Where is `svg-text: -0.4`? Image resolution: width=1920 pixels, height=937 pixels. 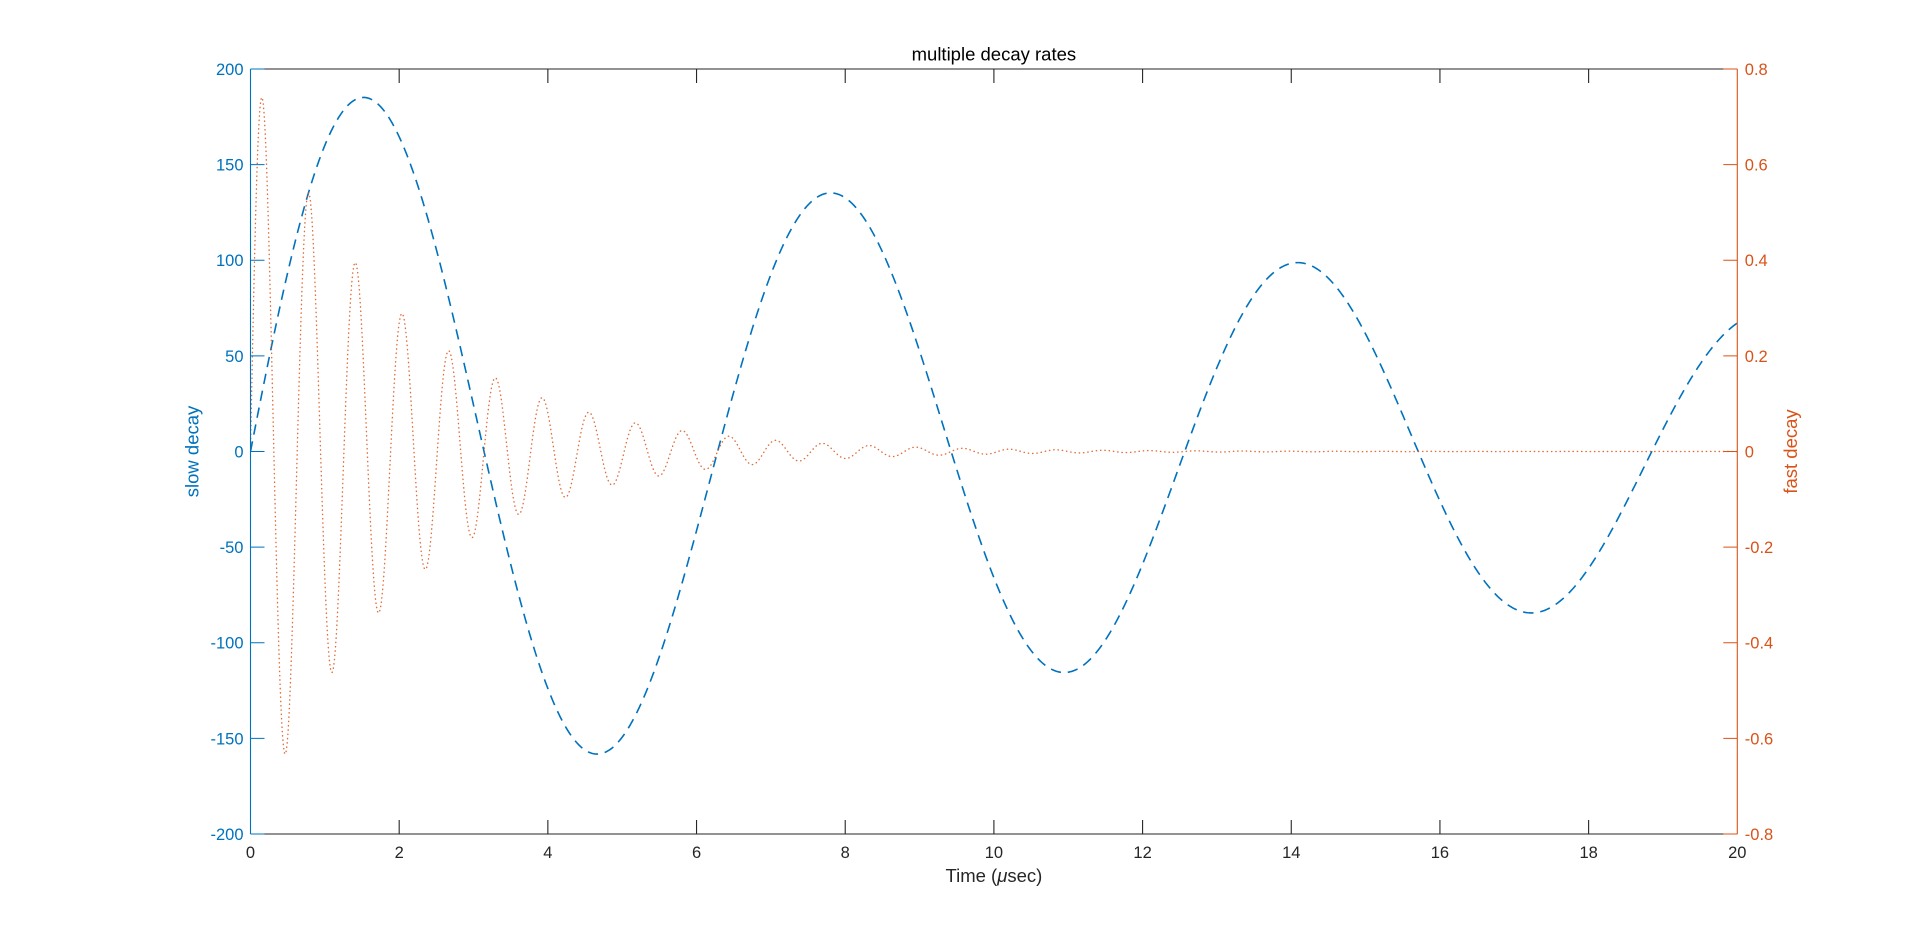 svg-text: -0.4 is located at coordinates (1759, 644).